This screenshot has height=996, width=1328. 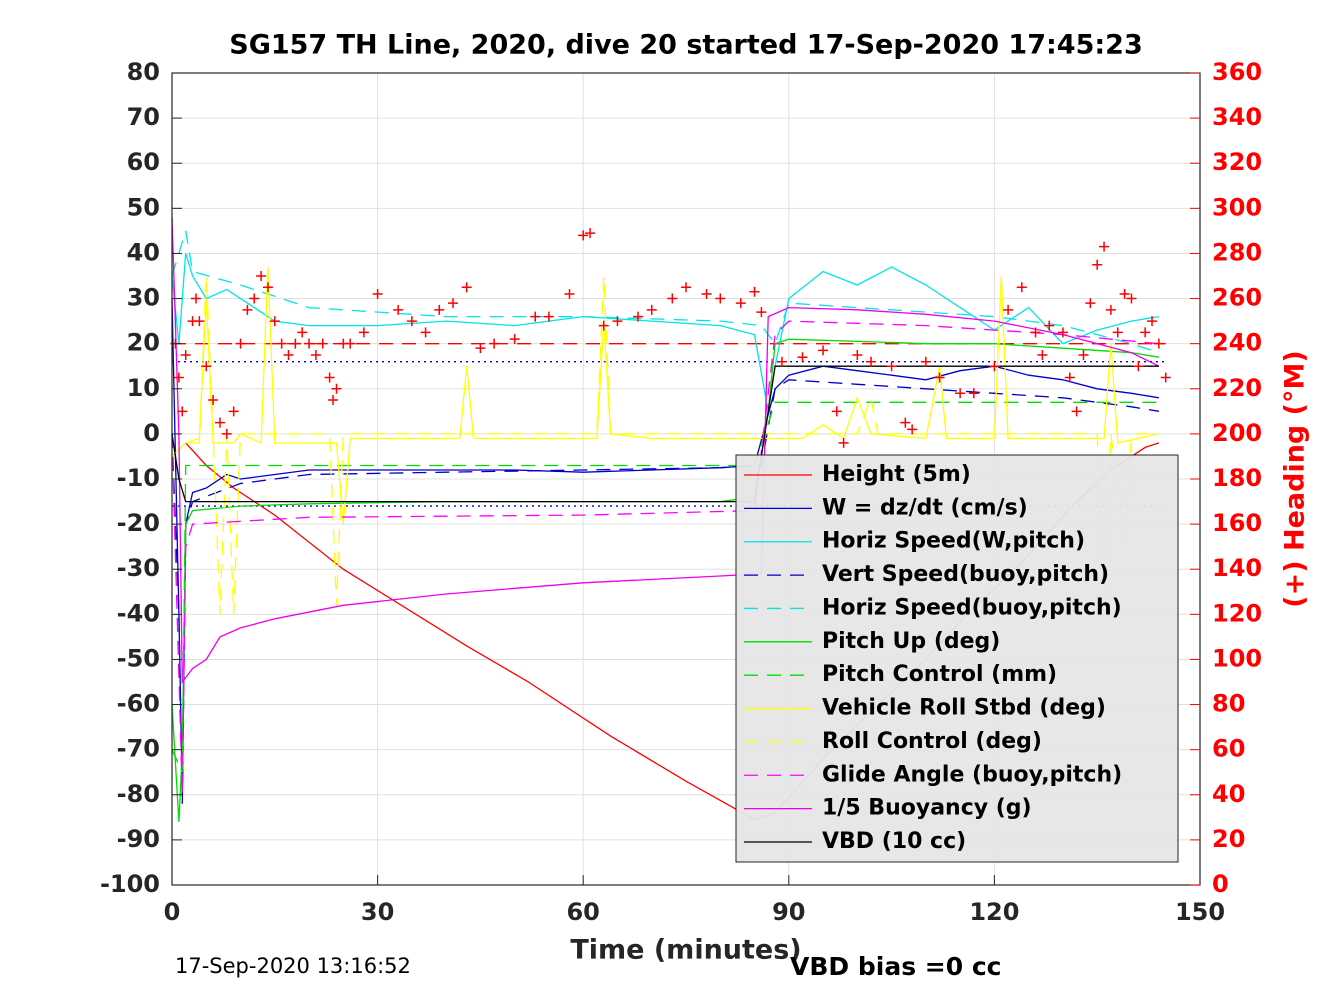 I want to click on legend-label: Horiz Speed(buoy,pitch), so click(x=972, y=607).